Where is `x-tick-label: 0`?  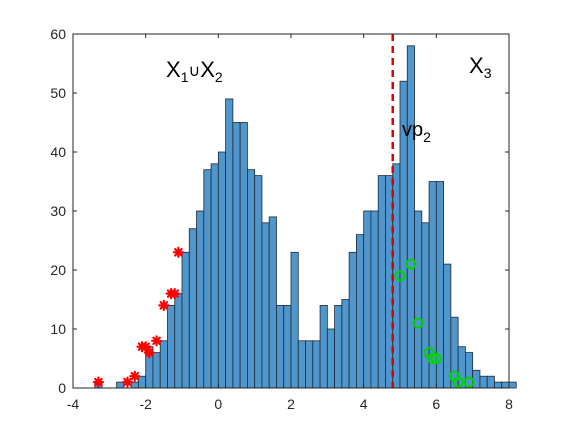
x-tick-label: 0 is located at coordinates (218, 404).